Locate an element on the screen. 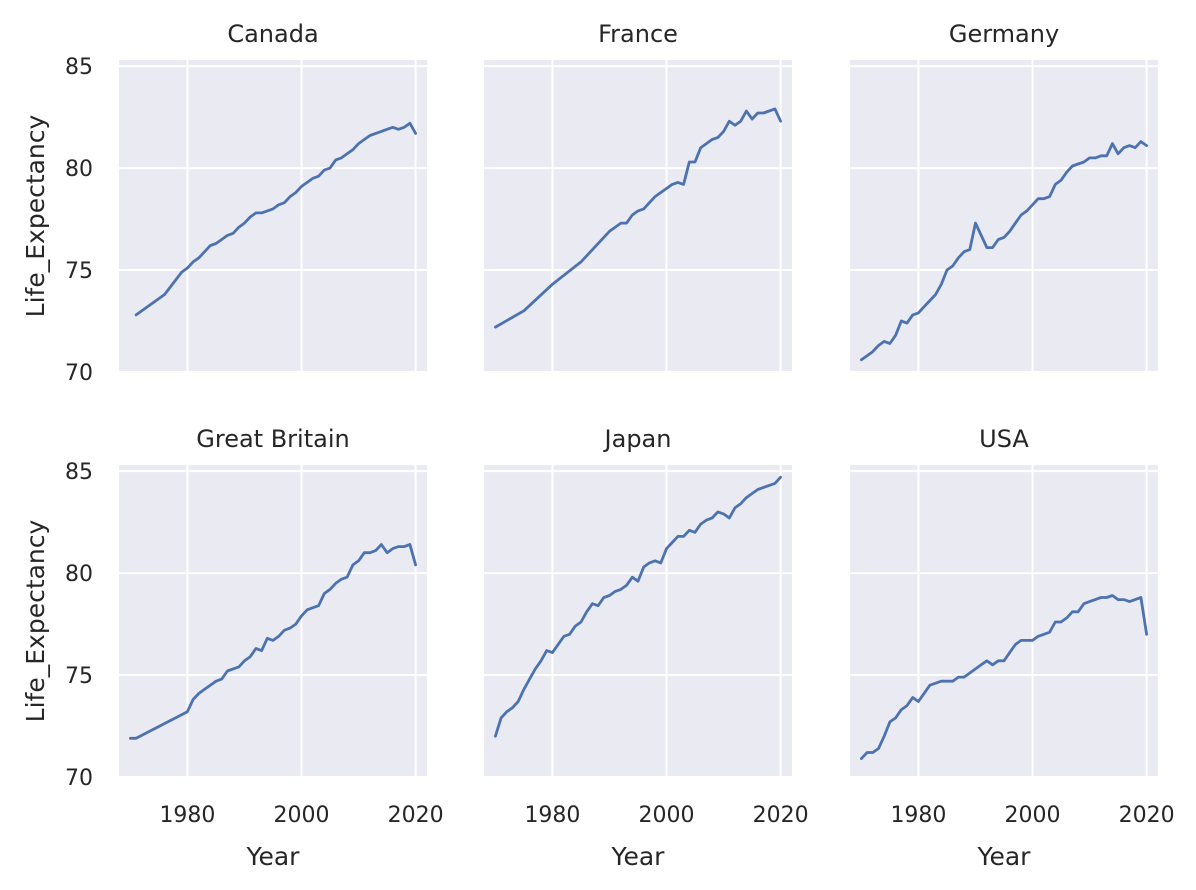 The image size is (1196, 890). series-line-usa is located at coordinates (1004, 677).